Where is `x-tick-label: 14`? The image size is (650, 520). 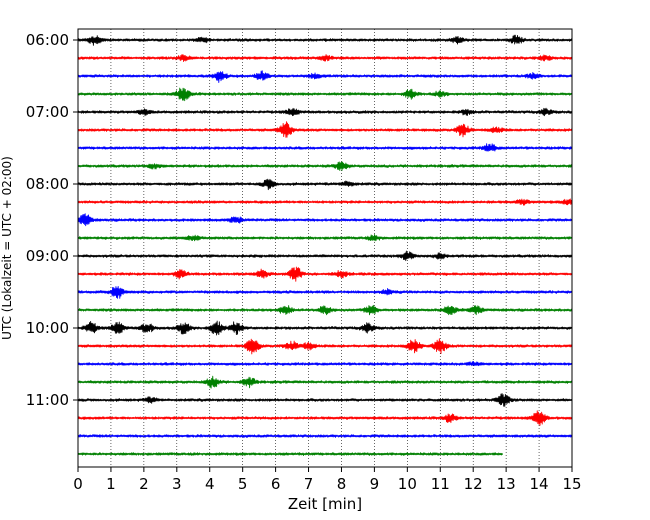 x-tick-label: 14 is located at coordinates (539, 484).